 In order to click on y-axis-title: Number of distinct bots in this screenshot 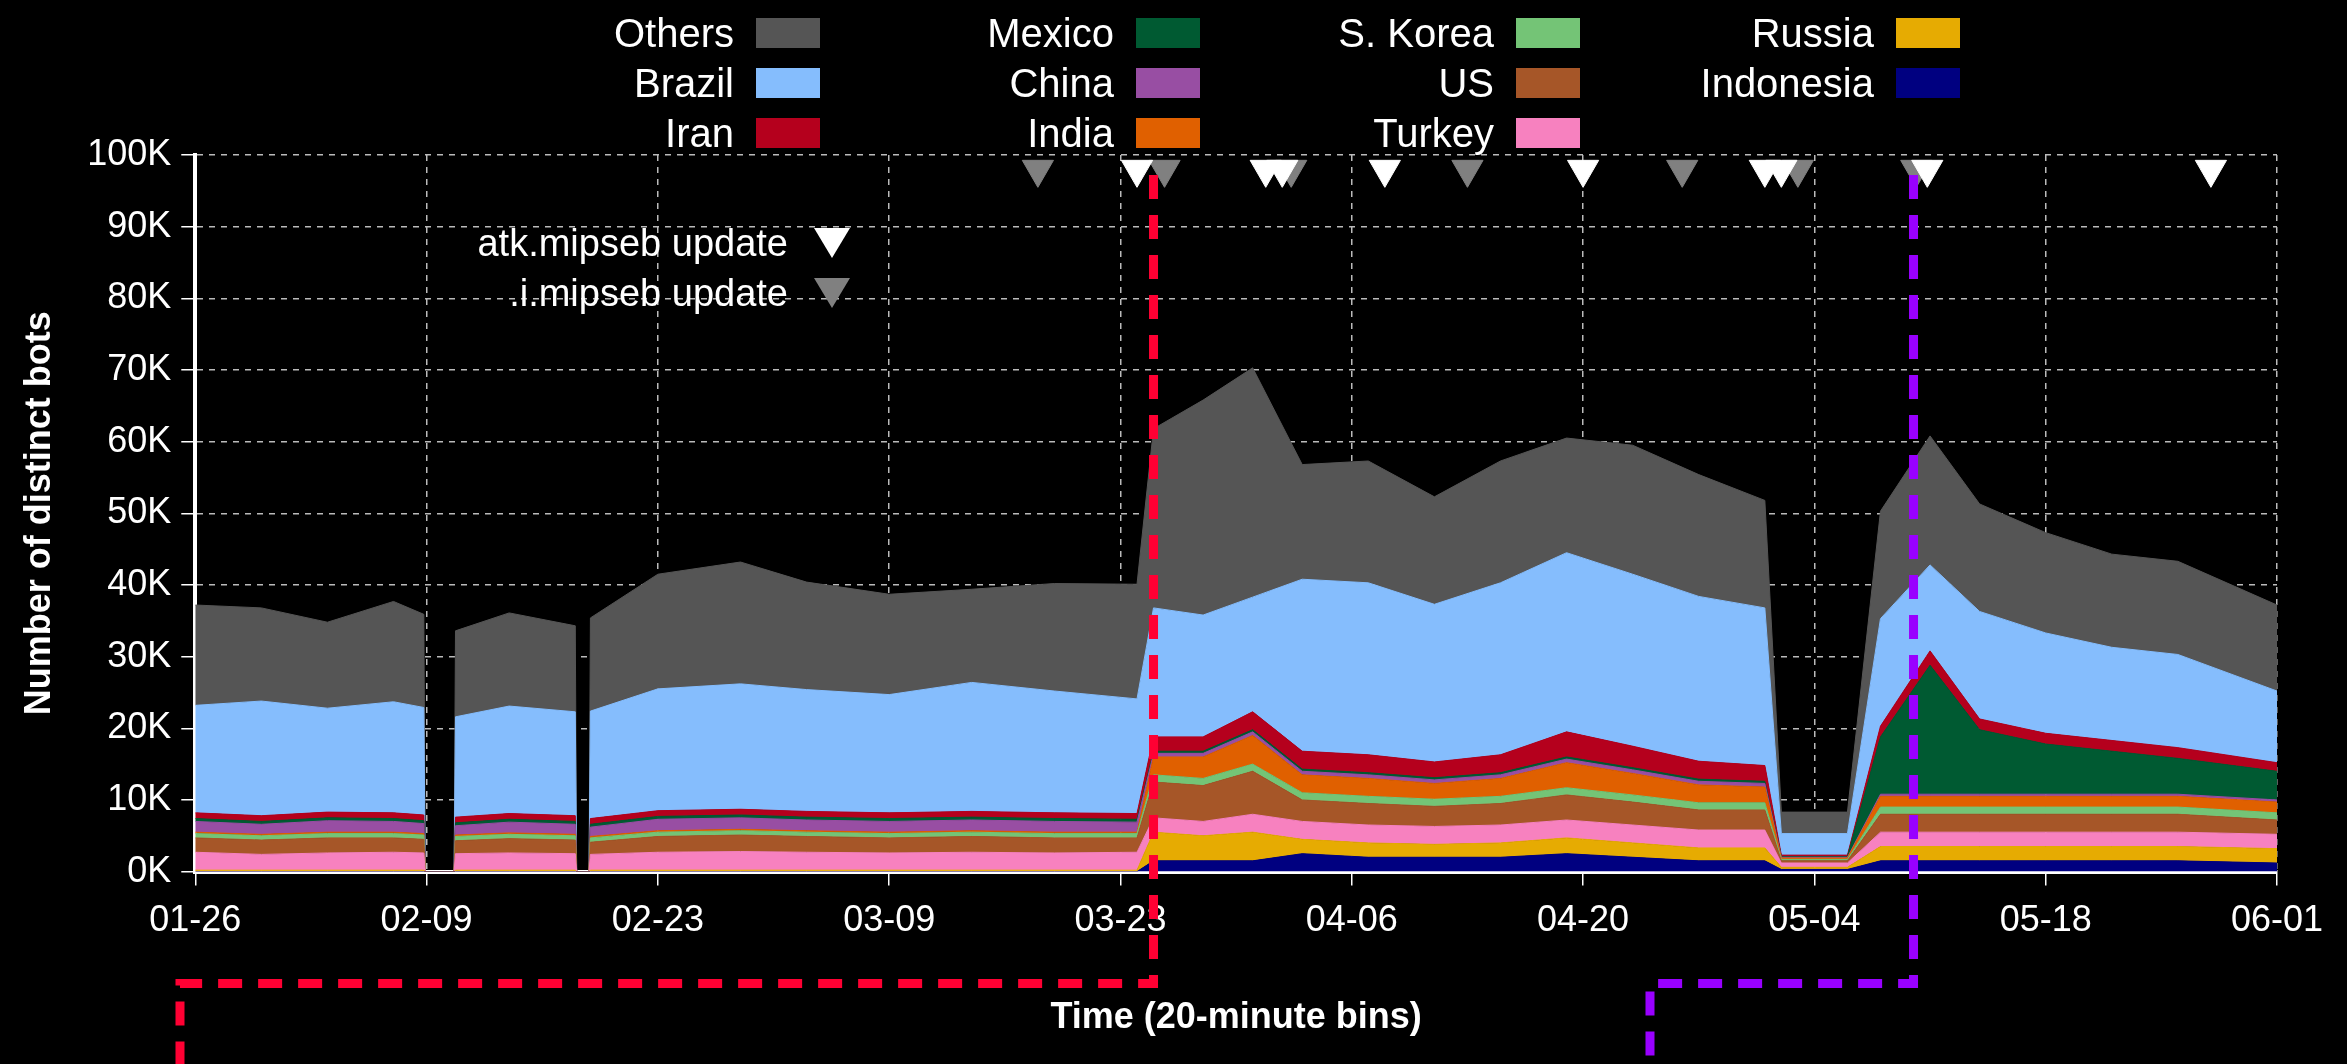, I will do `click(37, 513)`.